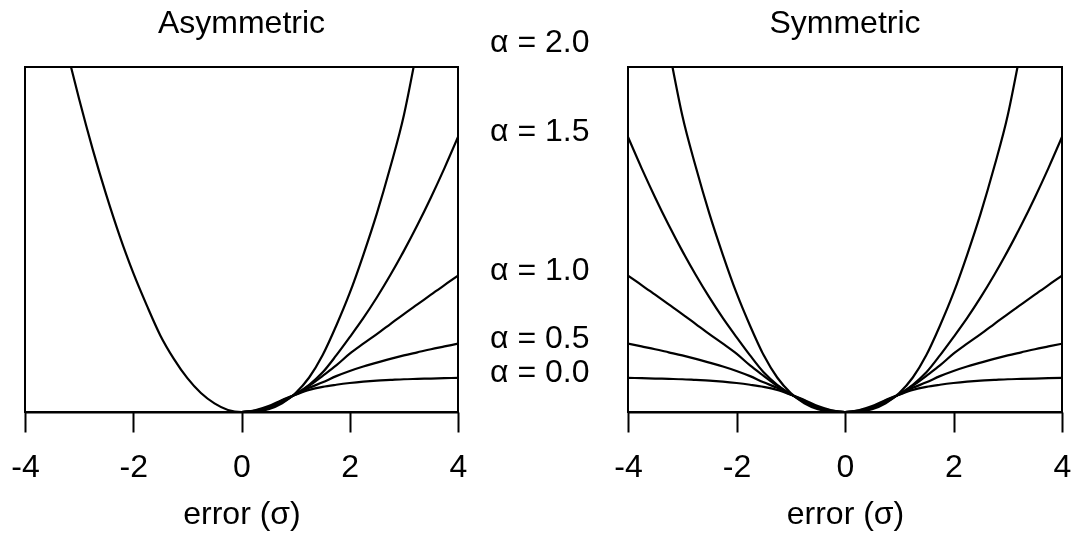 This screenshot has width=1073, height=533. I want to click on series-label: α = 1.5, so click(540, 130).